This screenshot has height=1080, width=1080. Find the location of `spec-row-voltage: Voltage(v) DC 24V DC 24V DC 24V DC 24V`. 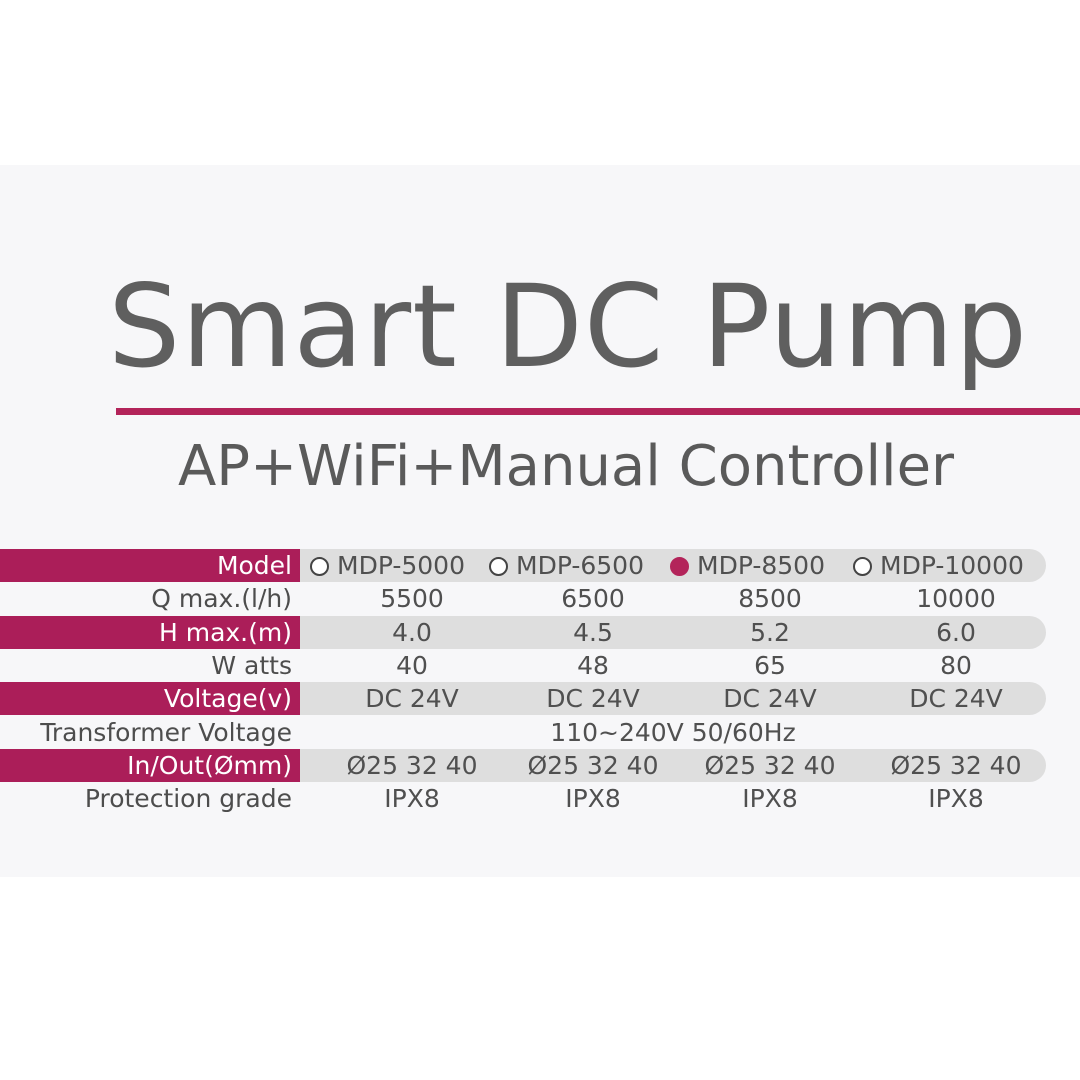

spec-row-voltage: Voltage(v) DC 24V DC 24V DC 24V DC 24V is located at coordinates (540, 698).